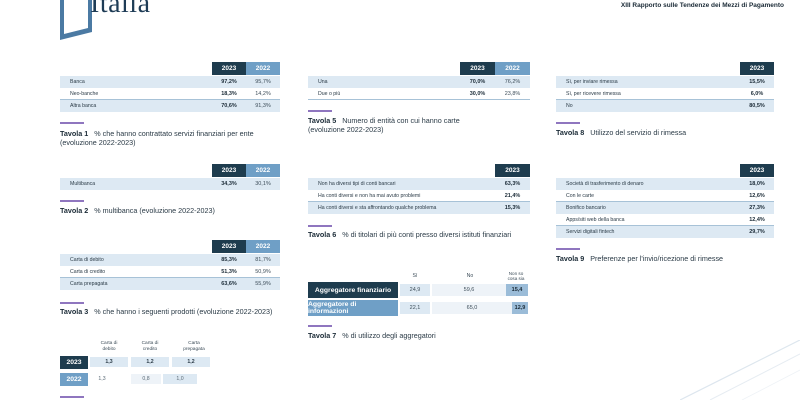  I want to click on row-label: No, so click(569, 106).